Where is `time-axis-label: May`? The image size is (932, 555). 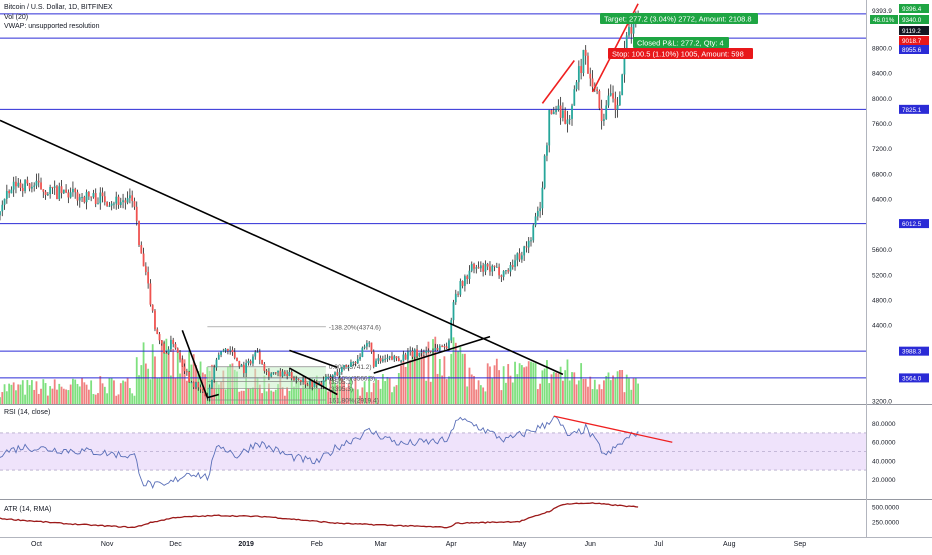
time-axis-label: May is located at coordinates (520, 544).